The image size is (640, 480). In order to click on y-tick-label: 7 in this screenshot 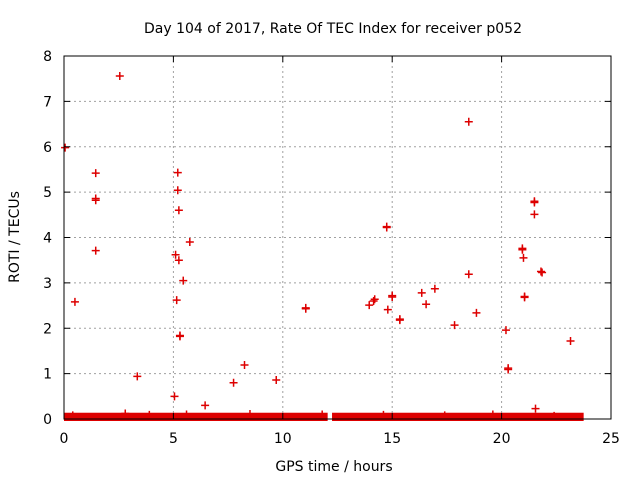, I will do `click(47, 102)`.